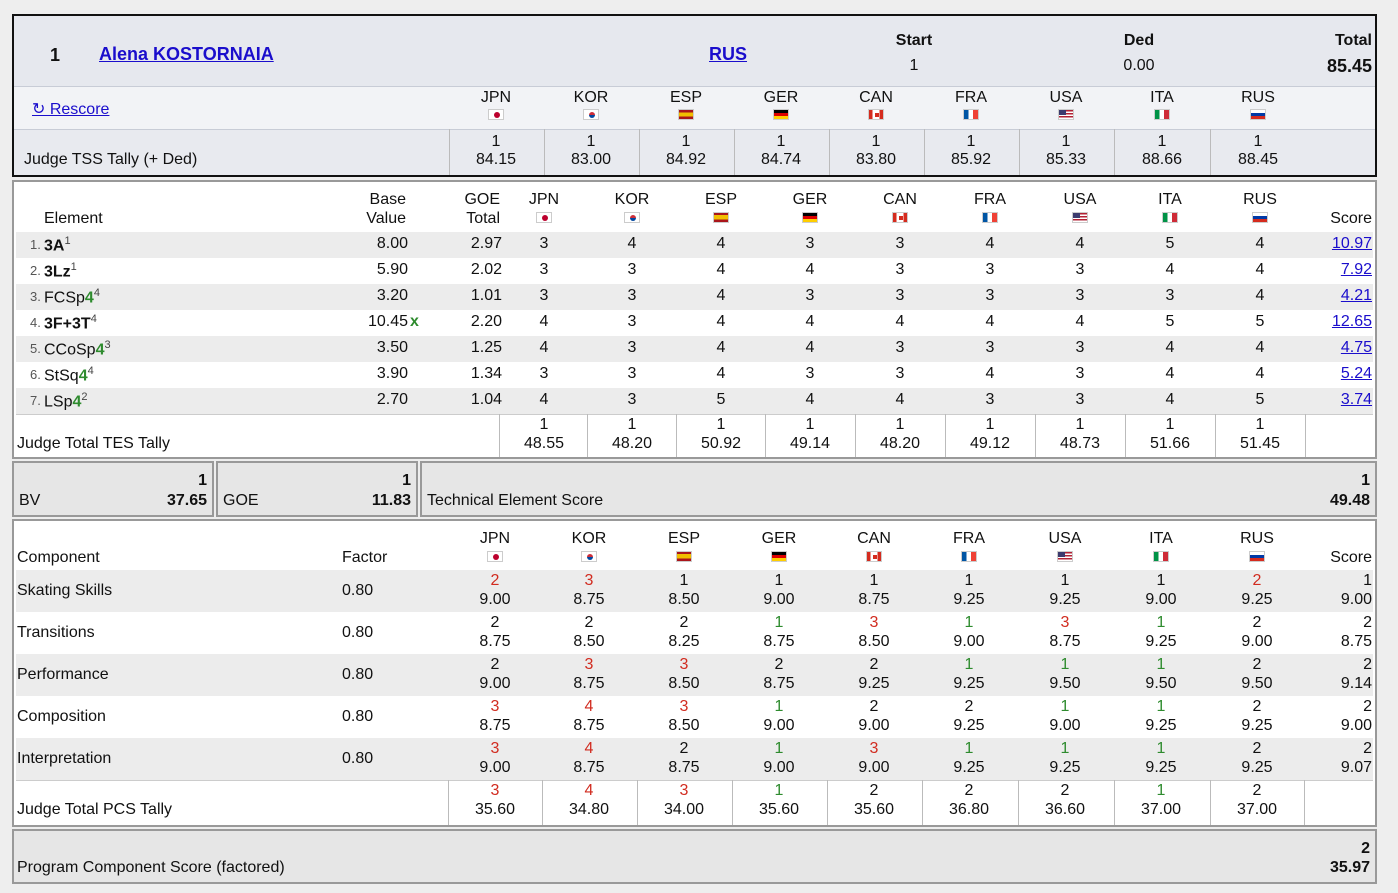 The width and height of the screenshot is (1398, 893). What do you see at coordinates (632, 218) in the screenshot?
I see `kr-flag-icon` at bounding box center [632, 218].